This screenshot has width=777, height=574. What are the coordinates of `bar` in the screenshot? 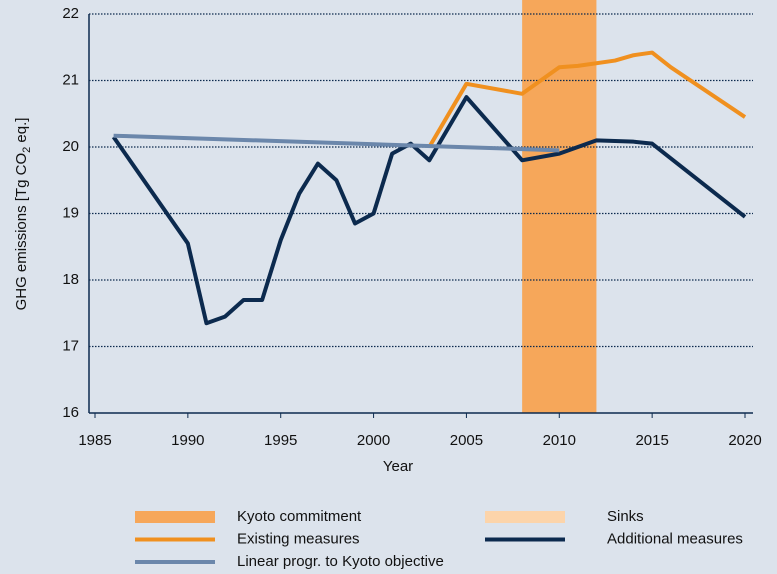 It's located at (559, 206).